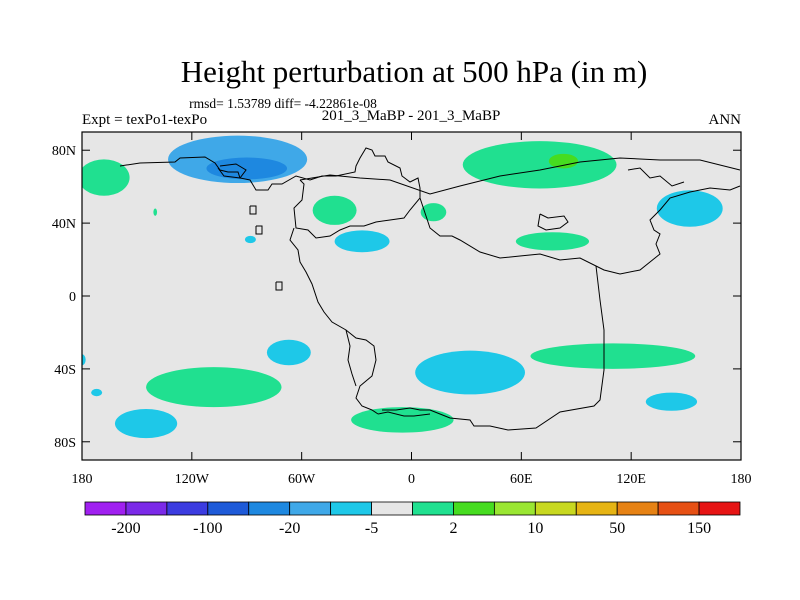 This screenshot has height=600, width=800. What do you see at coordinates (493, 348) in the screenshot?
I see `coastline-india-asia` at bounding box center [493, 348].